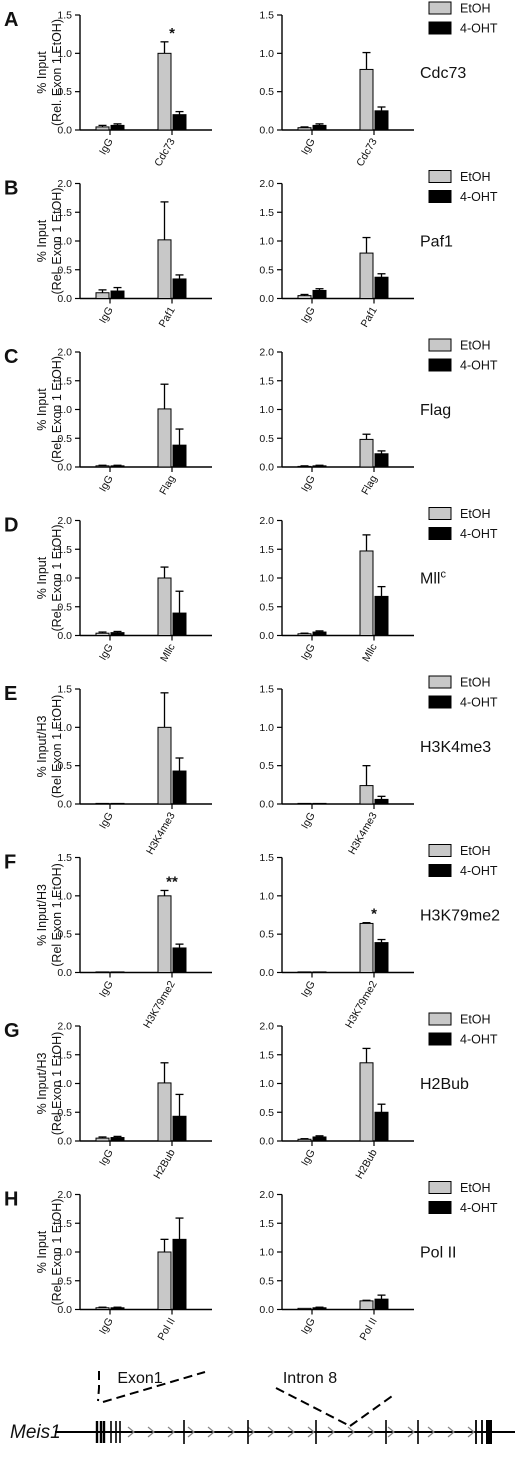 This screenshot has height=1472, width=520. I want to click on exon1-zoom-line-right, so click(154, 1387).